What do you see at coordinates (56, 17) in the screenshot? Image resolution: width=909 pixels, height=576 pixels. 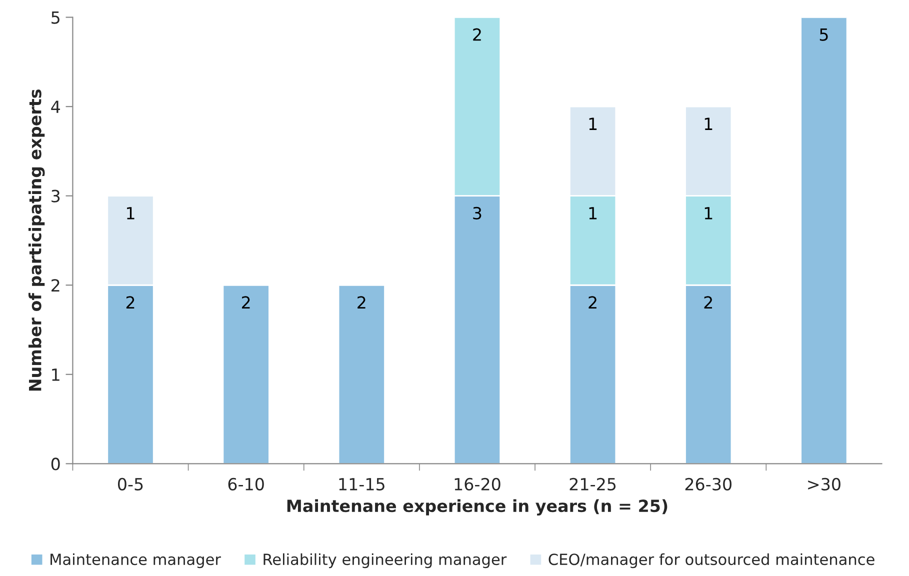 I see `y-tick-label: 5` at bounding box center [56, 17].